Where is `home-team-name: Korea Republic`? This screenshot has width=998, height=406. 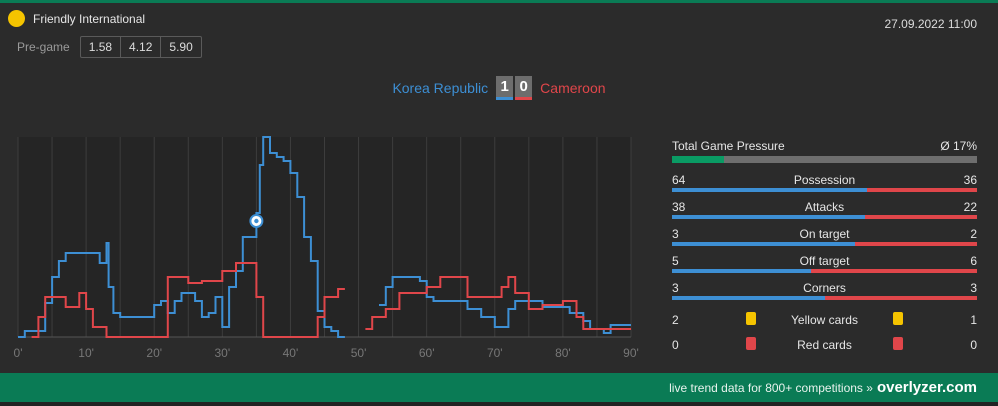 home-team-name: Korea Republic is located at coordinates (440, 88).